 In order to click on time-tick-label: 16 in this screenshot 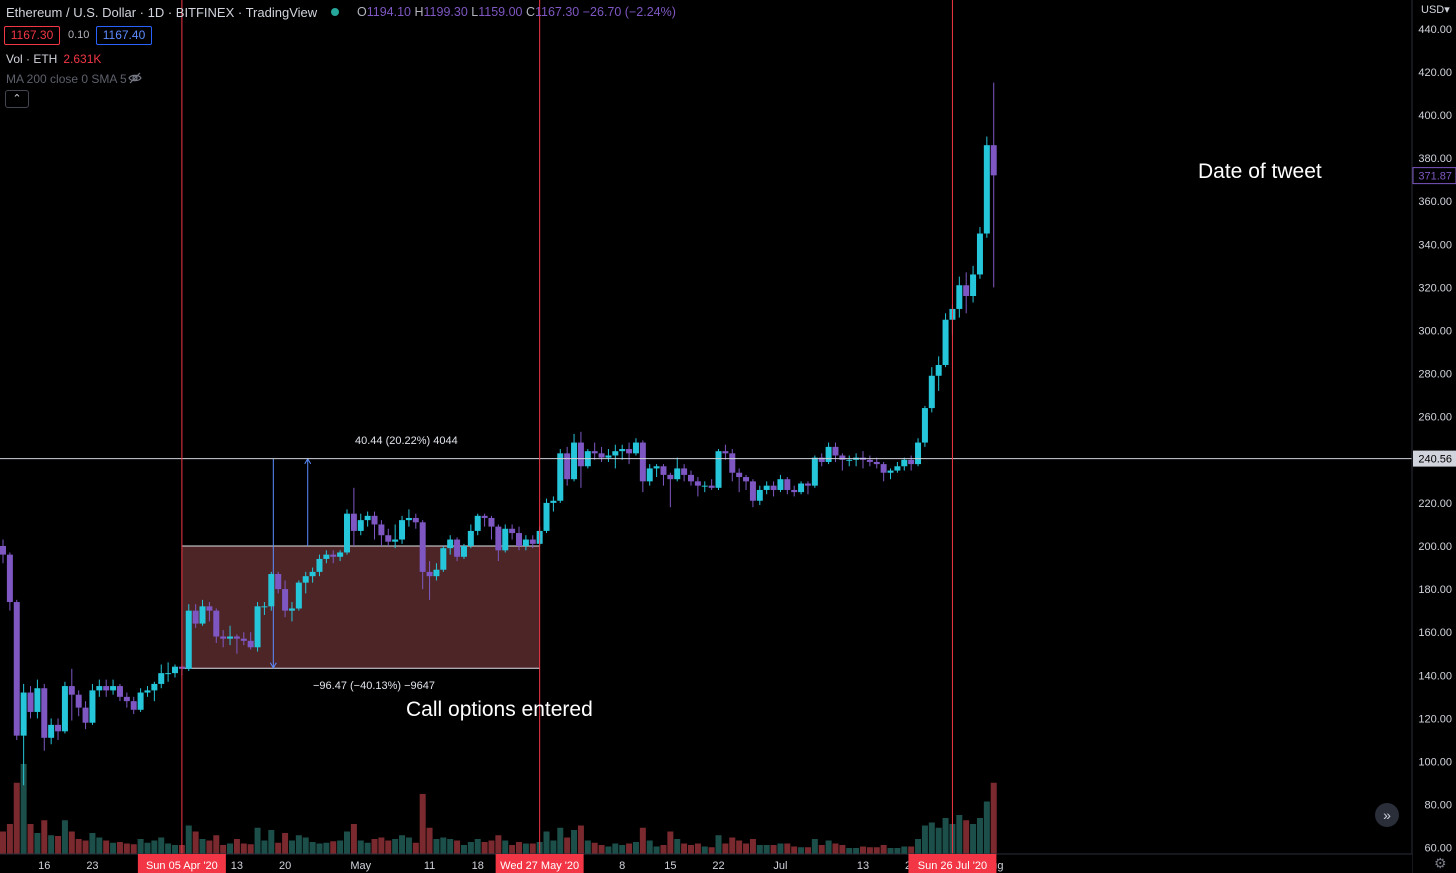, I will do `click(44, 866)`.